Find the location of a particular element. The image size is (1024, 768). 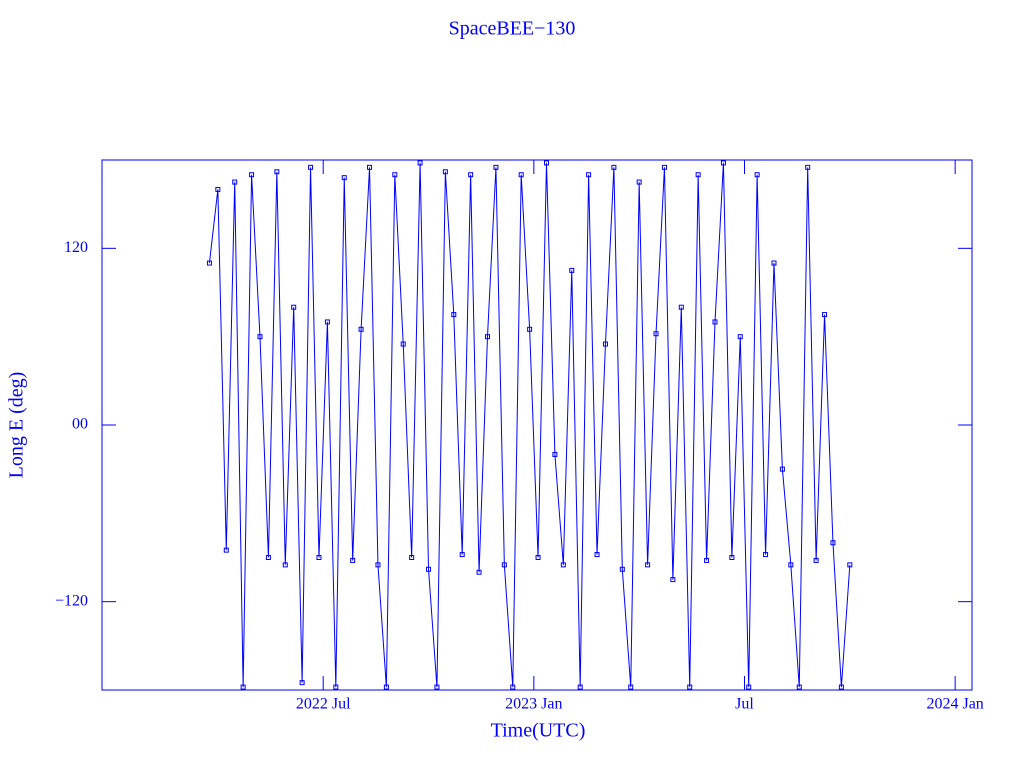

y-tick-label: 00 is located at coordinates (80, 424).